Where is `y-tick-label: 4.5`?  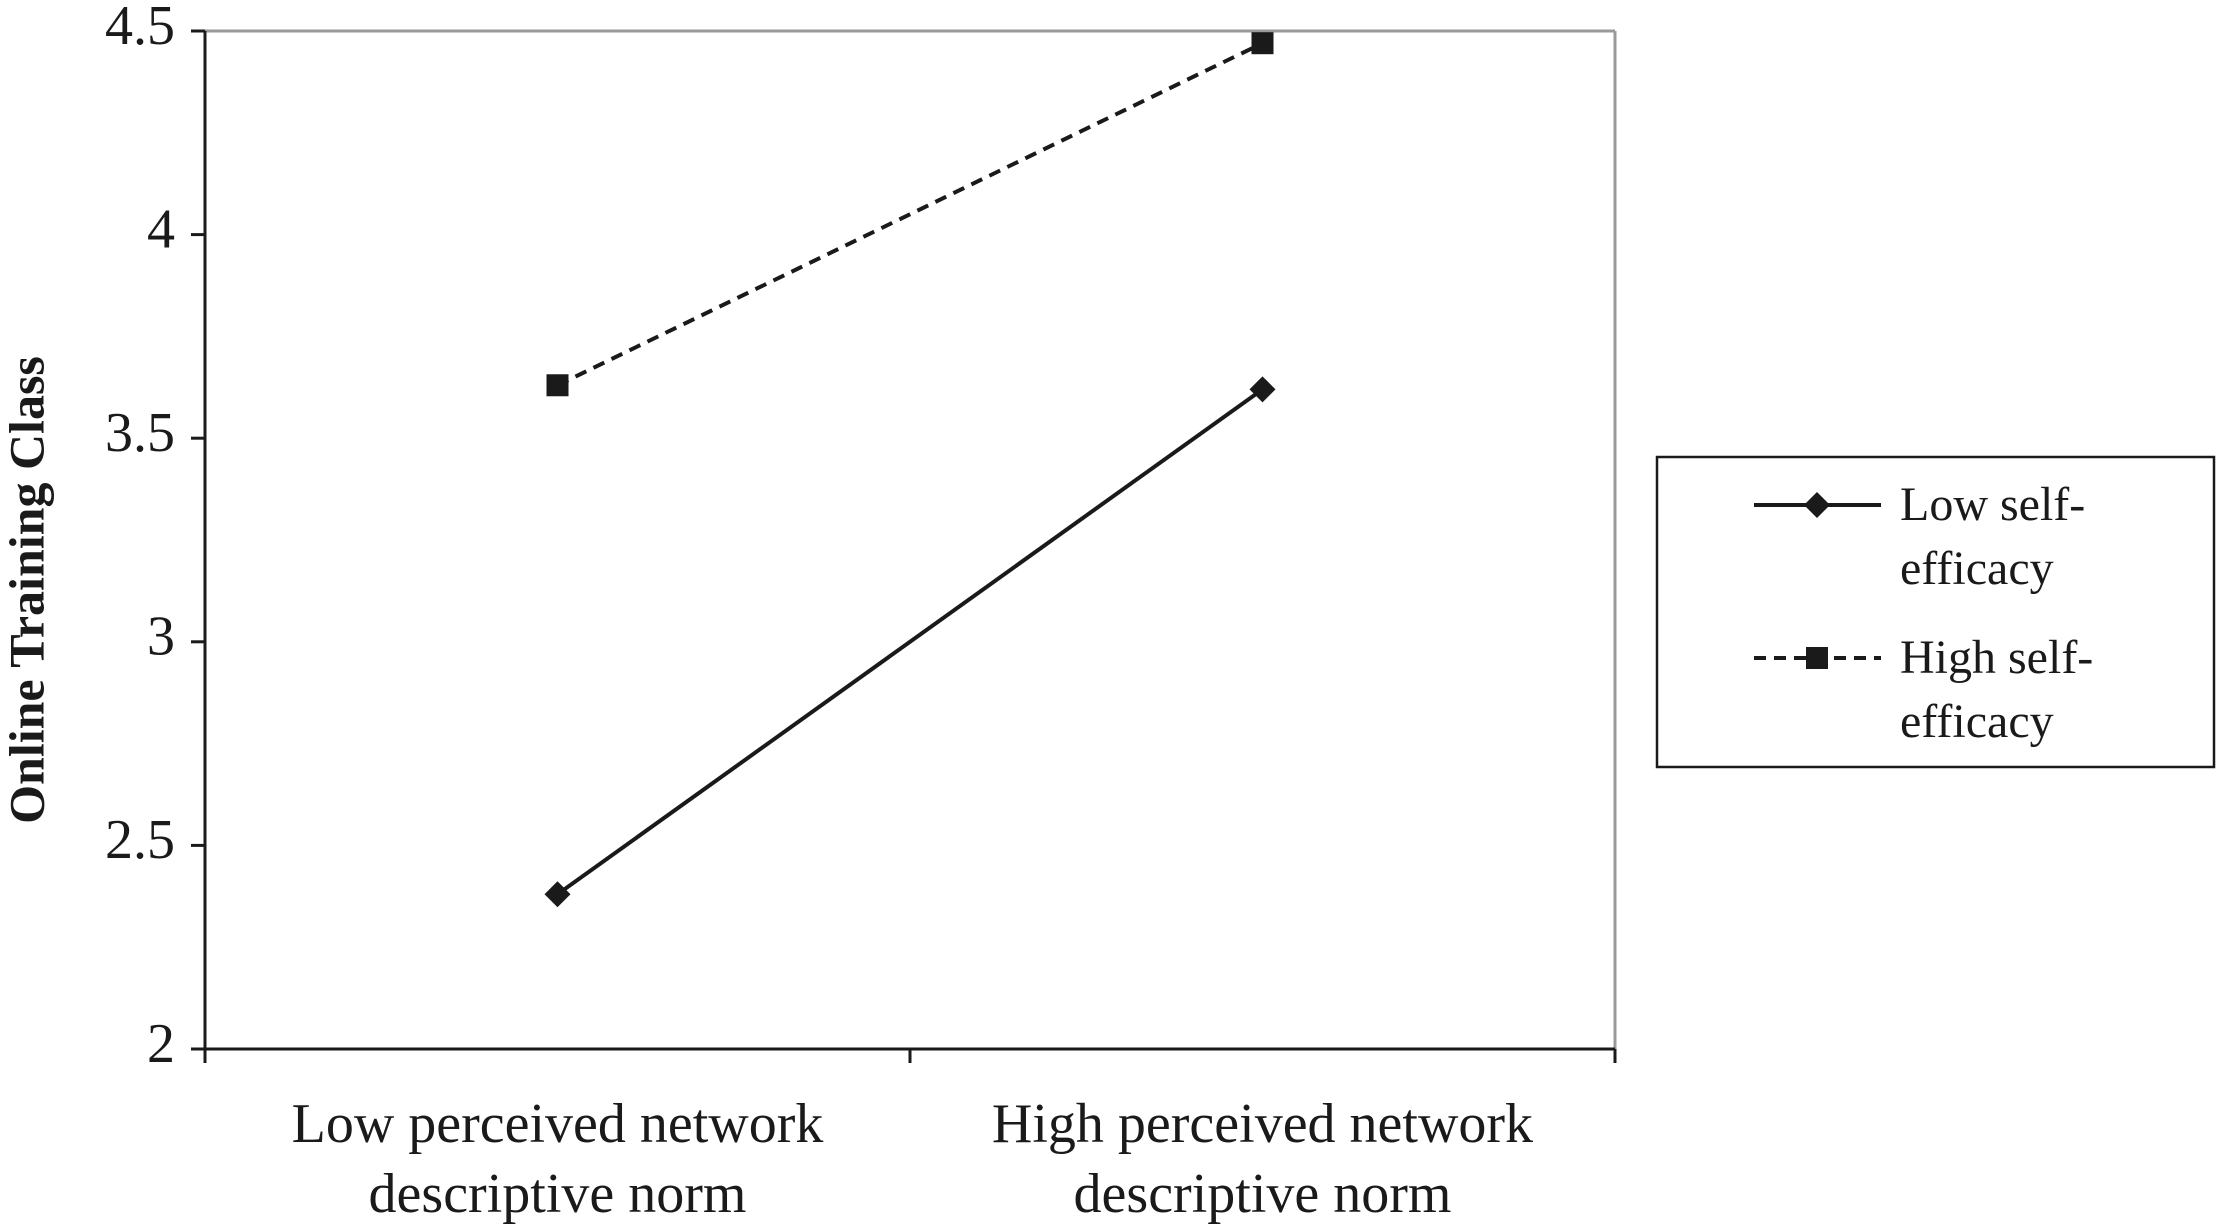
y-tick-label: 4.5 is located at coordinates (140, 28).